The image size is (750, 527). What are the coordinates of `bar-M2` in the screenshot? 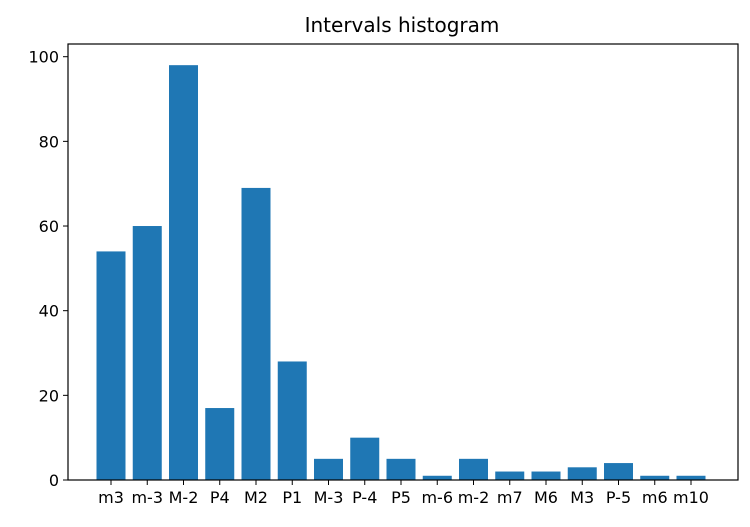 It's located at (256, 333).